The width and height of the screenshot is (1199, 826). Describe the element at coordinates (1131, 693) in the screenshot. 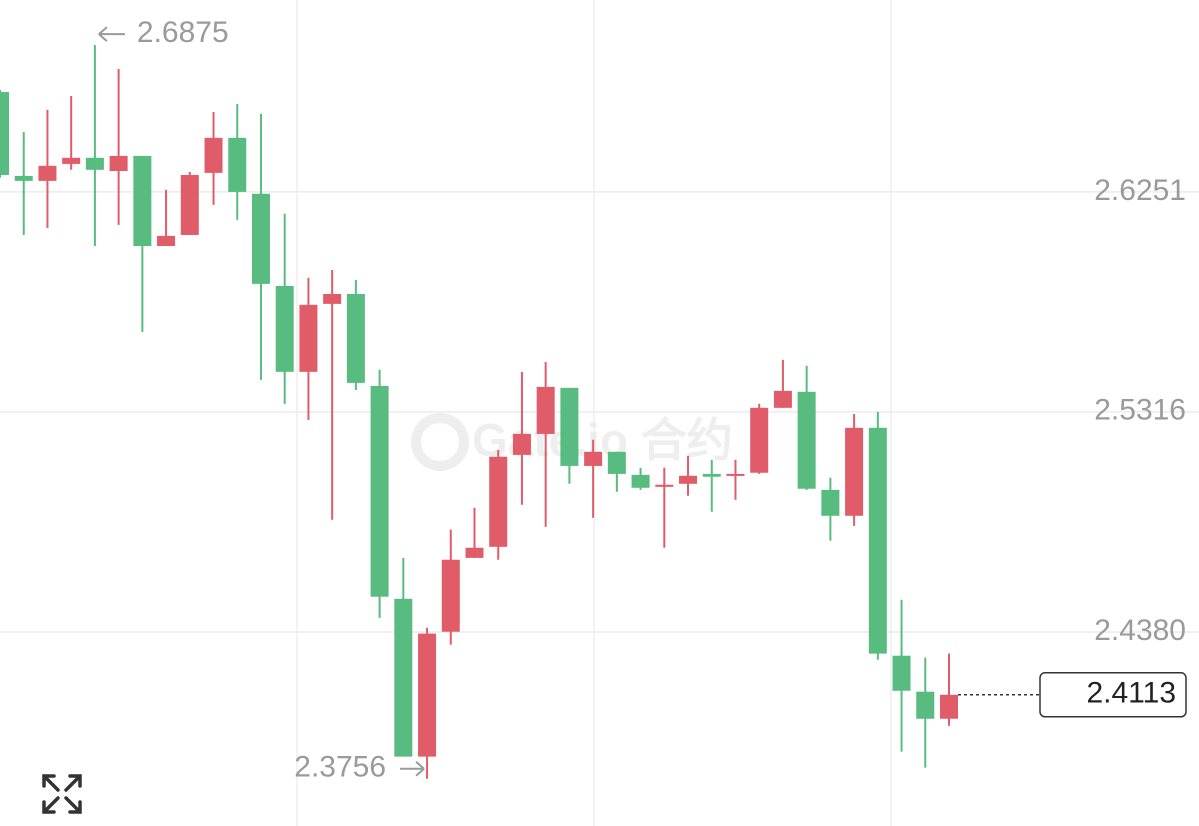

I see `last-price-label: 2.4113` at that location.